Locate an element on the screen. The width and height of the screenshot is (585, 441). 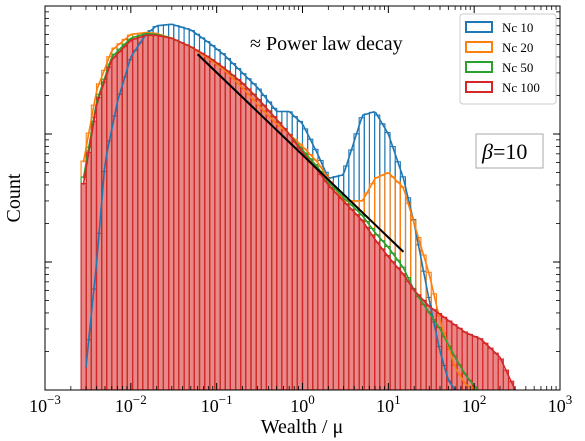
legend: Nc 10 Nc 20 Nc 50 Nc 100 is located at coordinates (508, 59).